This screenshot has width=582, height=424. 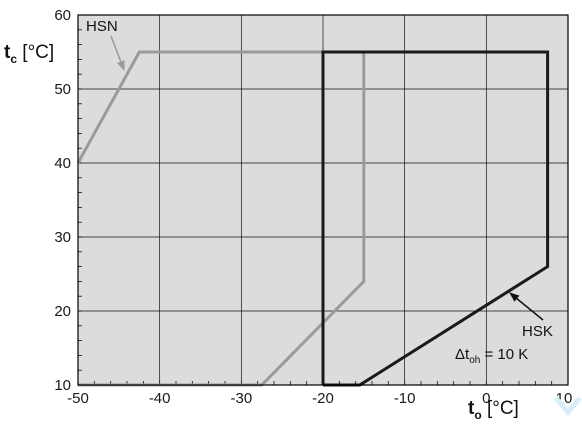 I want to click on y-tick-labels: 10 20 30 40 50 60, so click(x=62, y=200).